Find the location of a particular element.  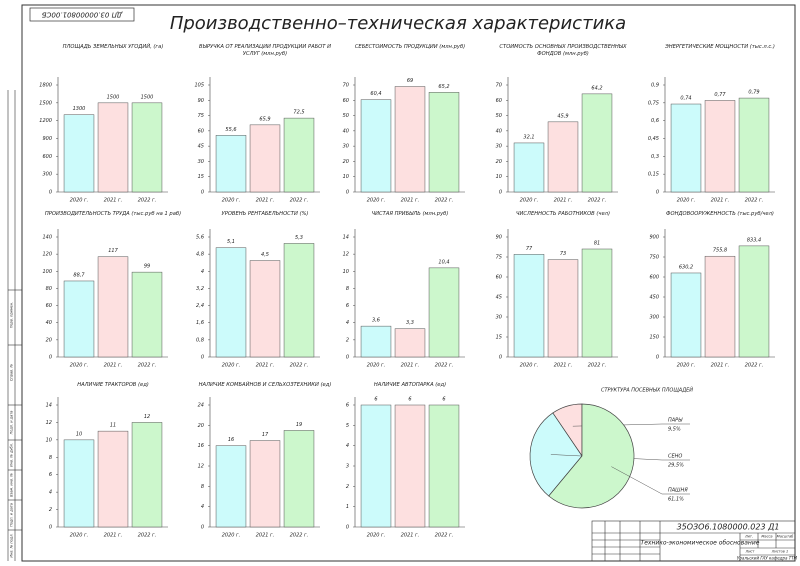

chart-title: СЕБЕСТОИМОСТЬ ПРОДУКЦИИ (млн.руб) is located at coordinates (410, 47).